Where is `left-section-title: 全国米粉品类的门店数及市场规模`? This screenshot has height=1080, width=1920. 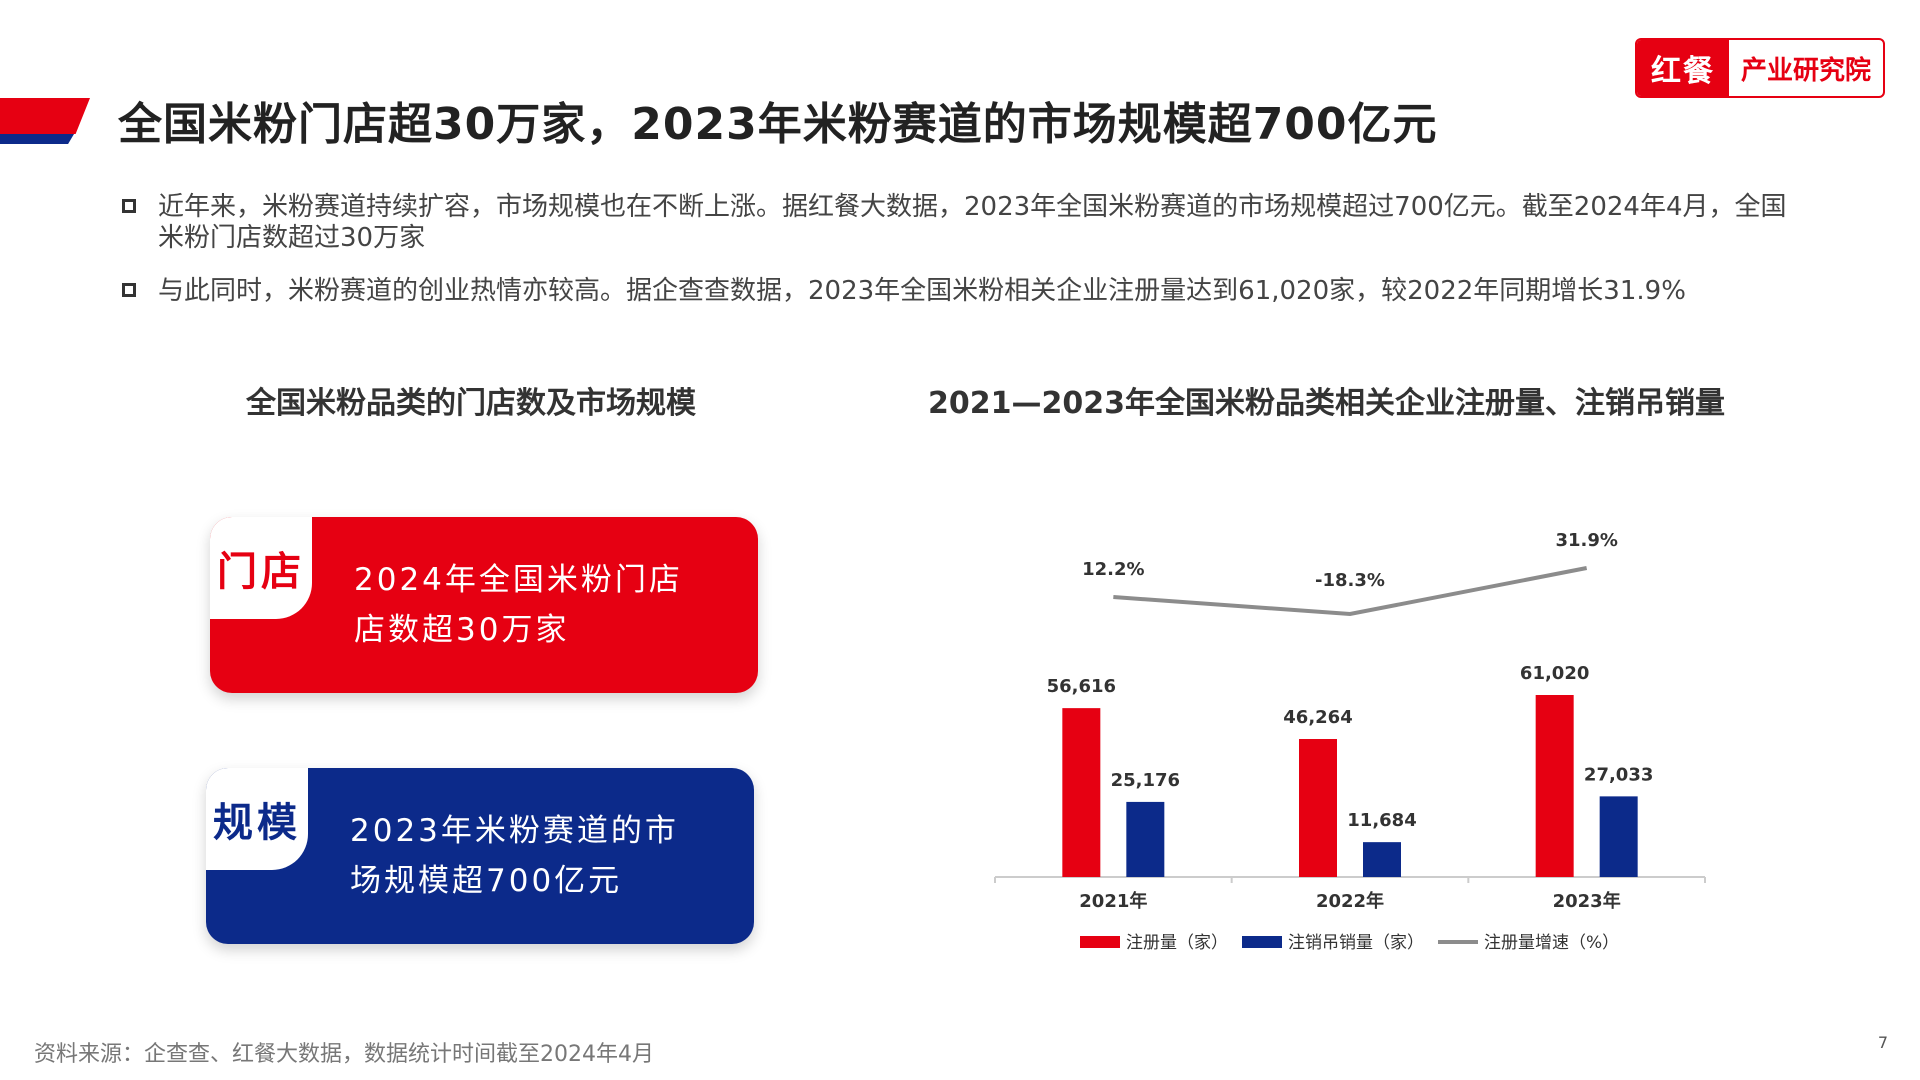 left-section-title: 全国米粉品类的门店数及市场规模 is located at coordinates (471, 403).